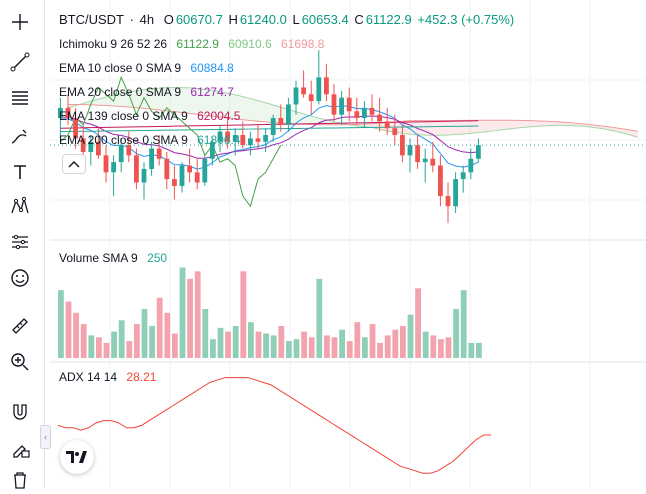 The width and height of the screenshot is (646, 494). I want to click on magnet-icon, so click(20, 412).